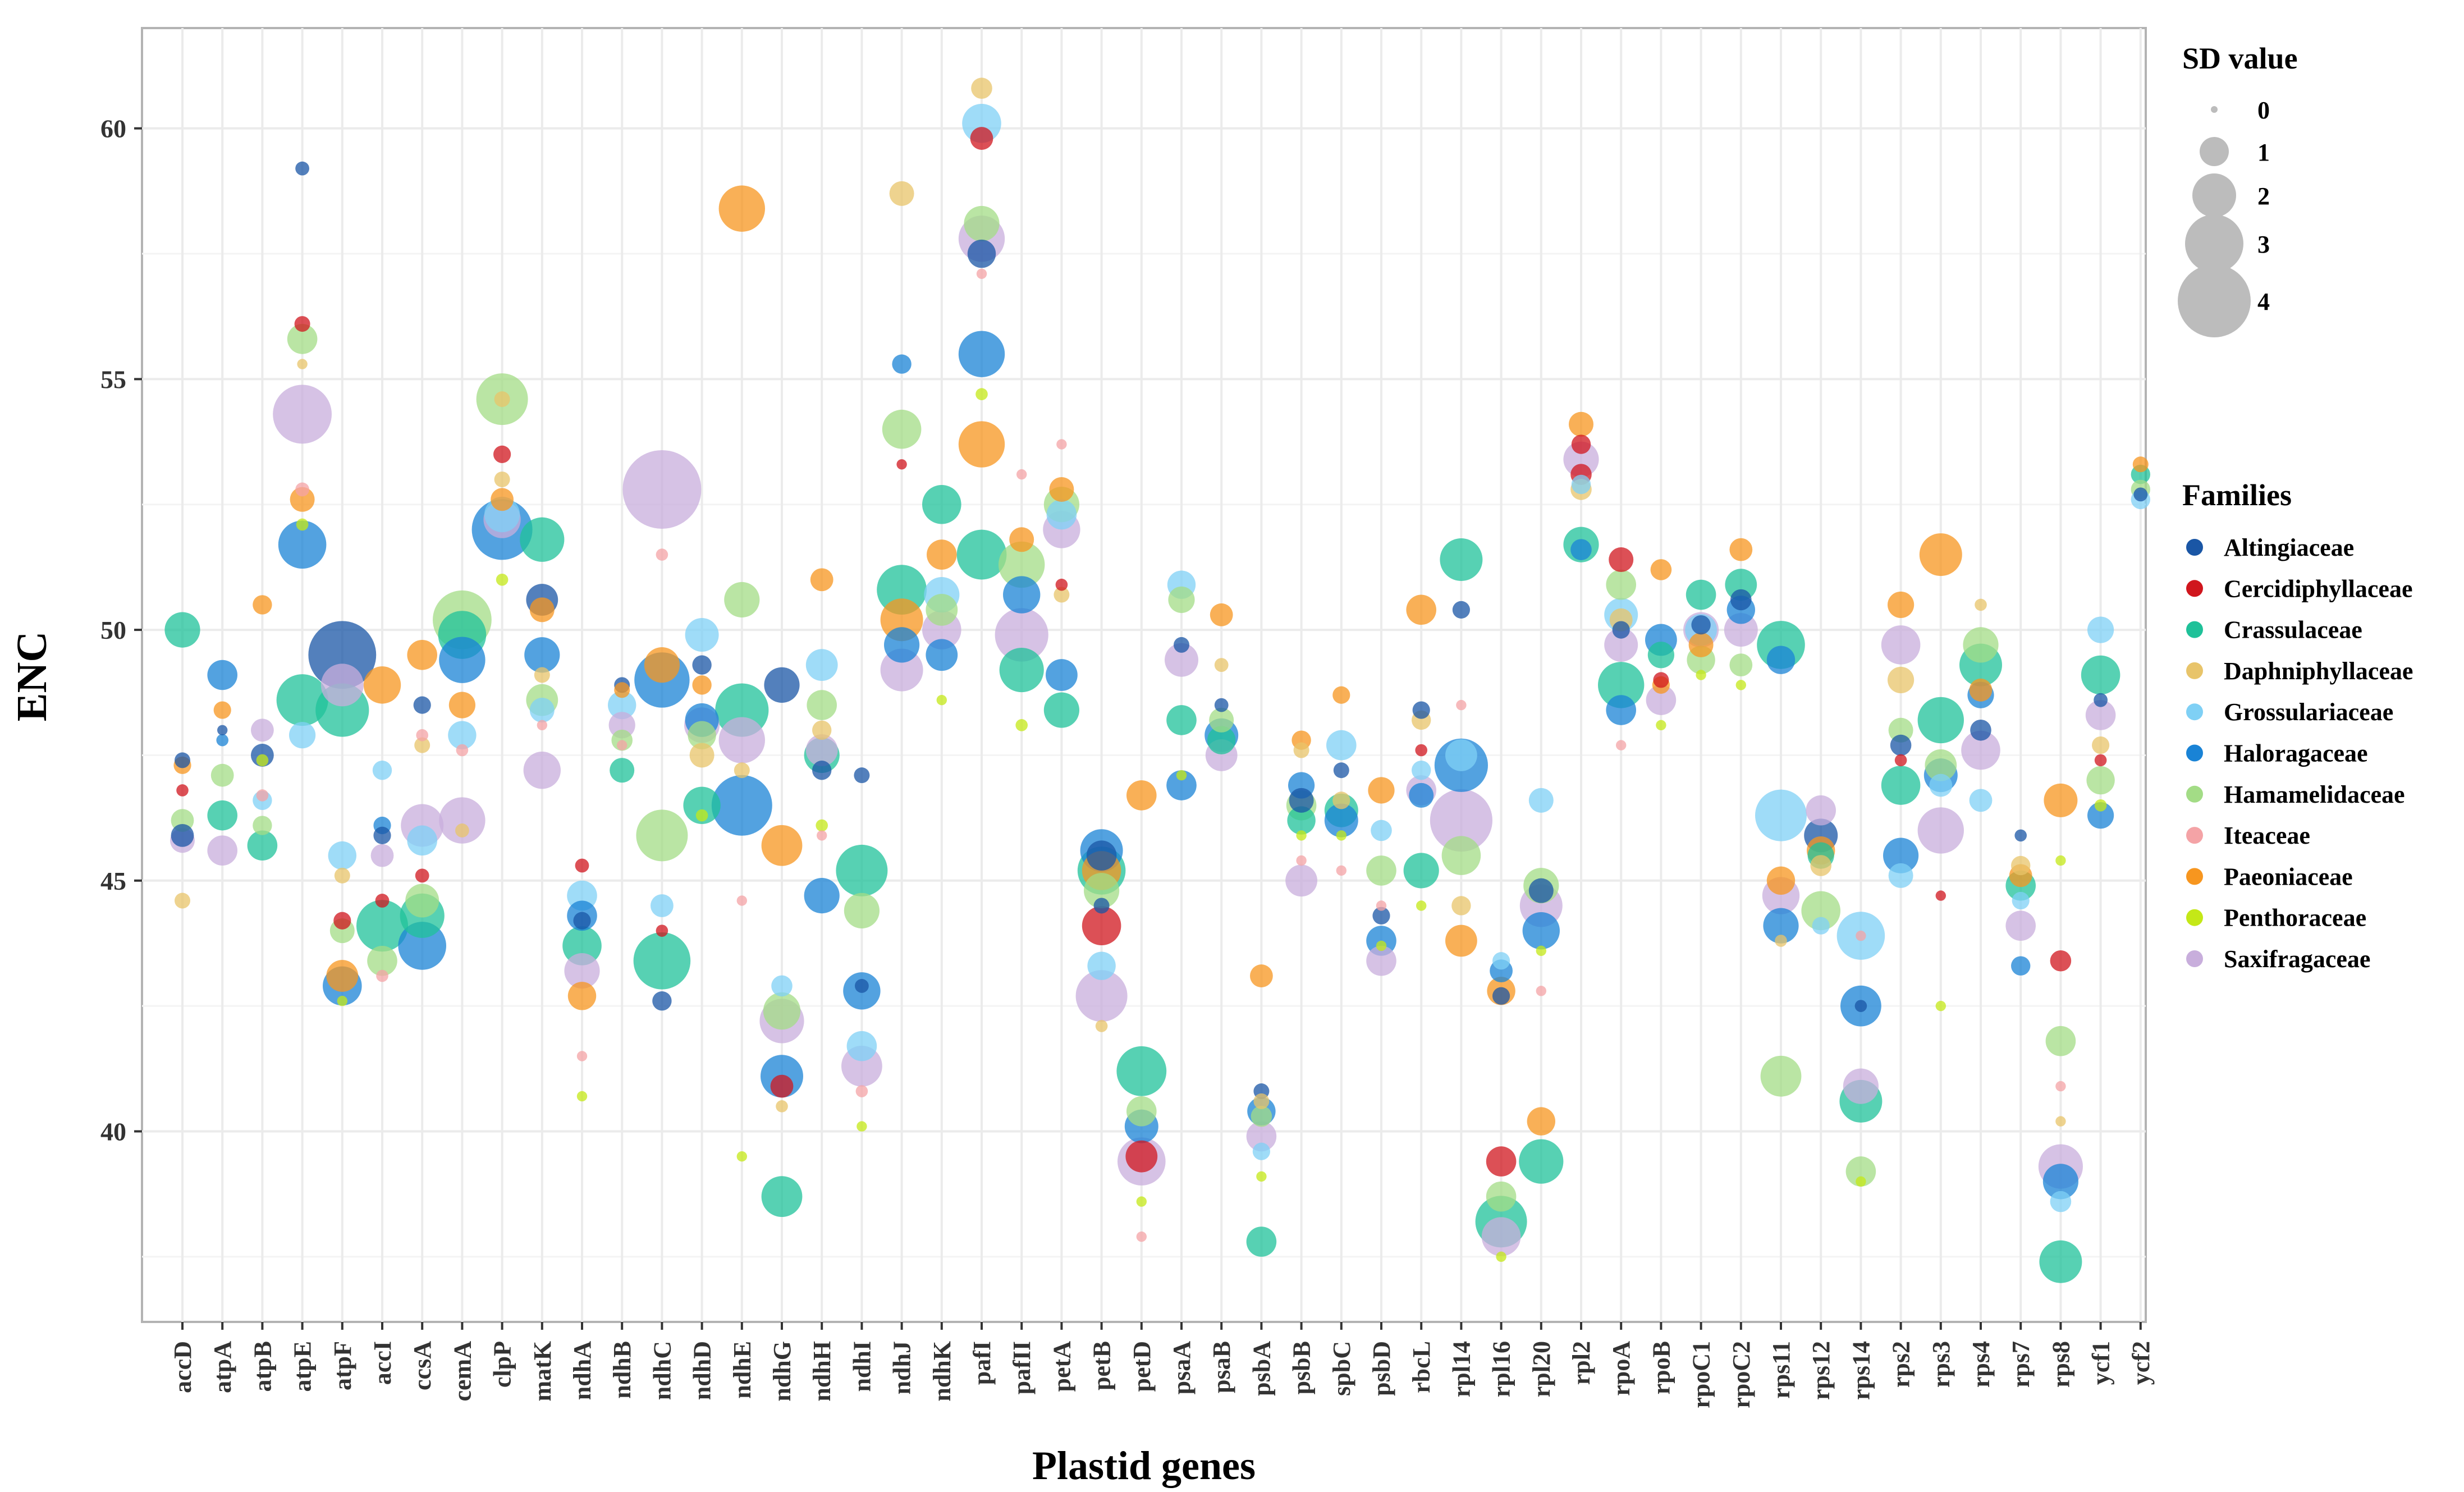 The width and height of the screenshot is (2464, 1492). What do you see at coordinates (582, 1096) in the screenshot?
I see `point-ndha-penthoraceae` at bounding box center [582, 1096].